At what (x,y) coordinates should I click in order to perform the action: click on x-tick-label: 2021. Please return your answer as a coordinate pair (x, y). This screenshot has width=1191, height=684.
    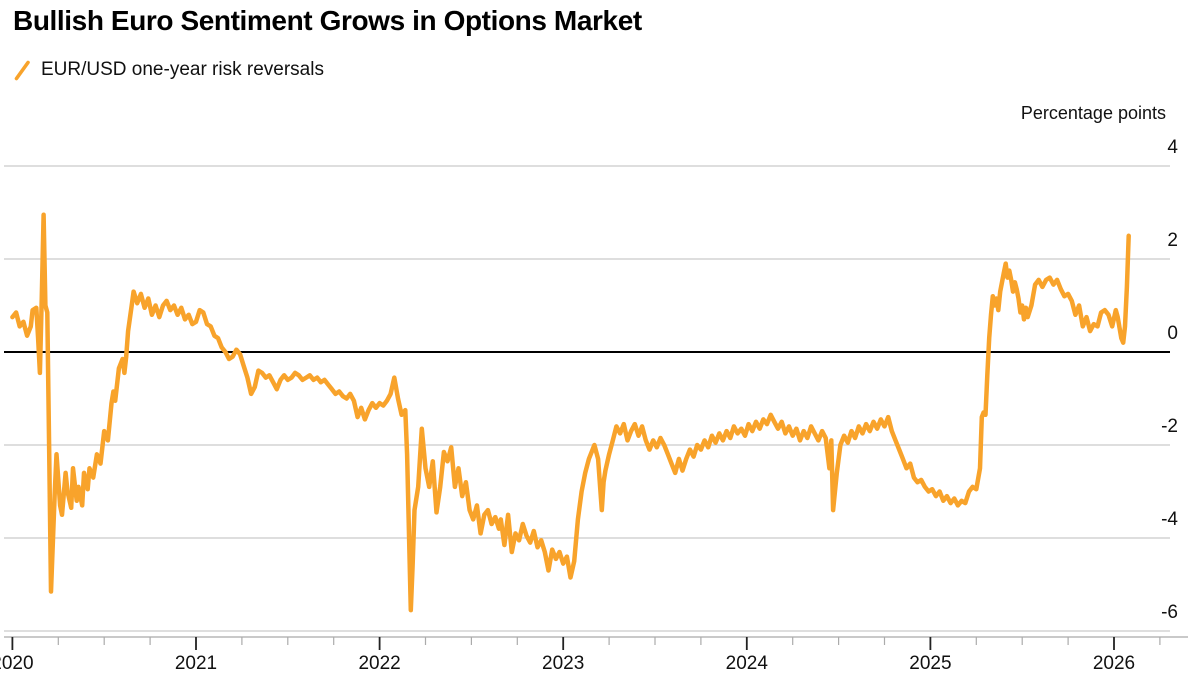
    Looking at the image, I should click on (196, 663).